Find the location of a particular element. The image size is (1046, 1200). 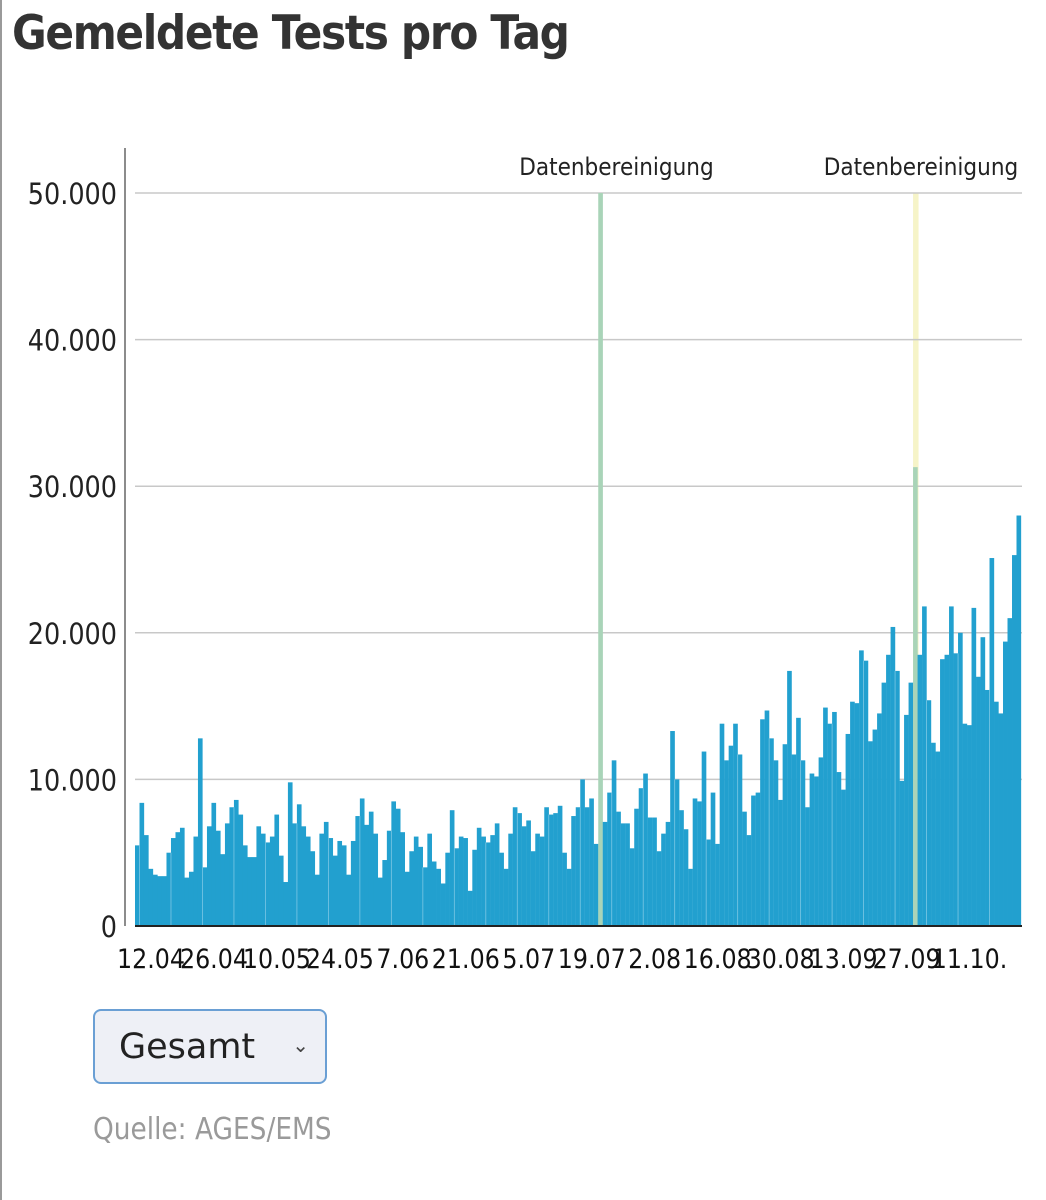

chart-title: Gemeldete Tests pro Tag is located at coordinates (291, 33).